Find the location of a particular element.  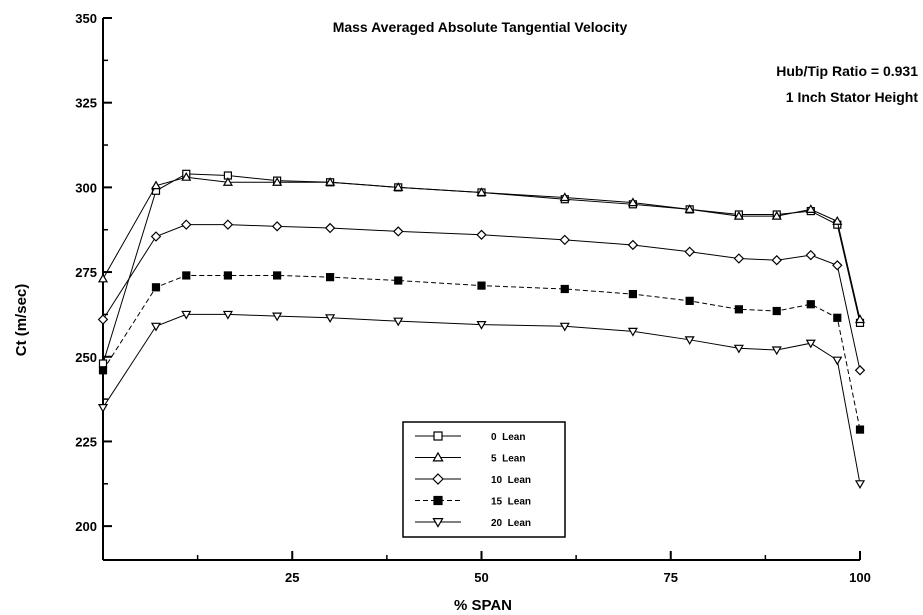

y-tick-label: 250 is located at coordinates (86, 357).